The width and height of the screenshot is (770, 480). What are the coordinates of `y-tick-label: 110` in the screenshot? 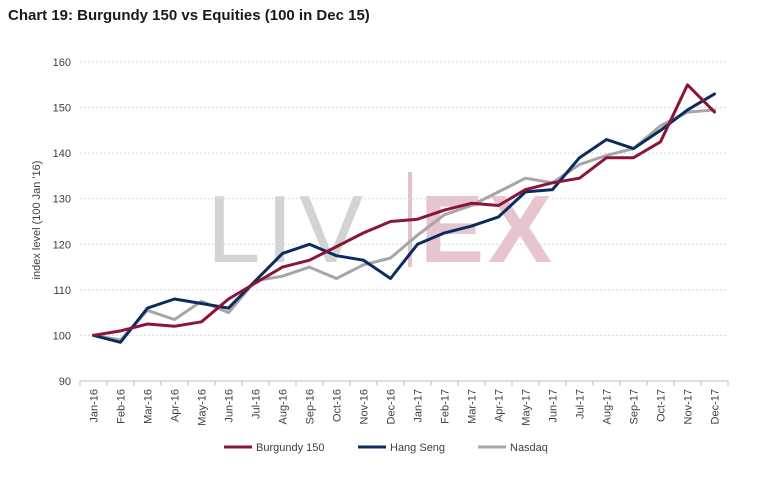 It's located at (62, 291).